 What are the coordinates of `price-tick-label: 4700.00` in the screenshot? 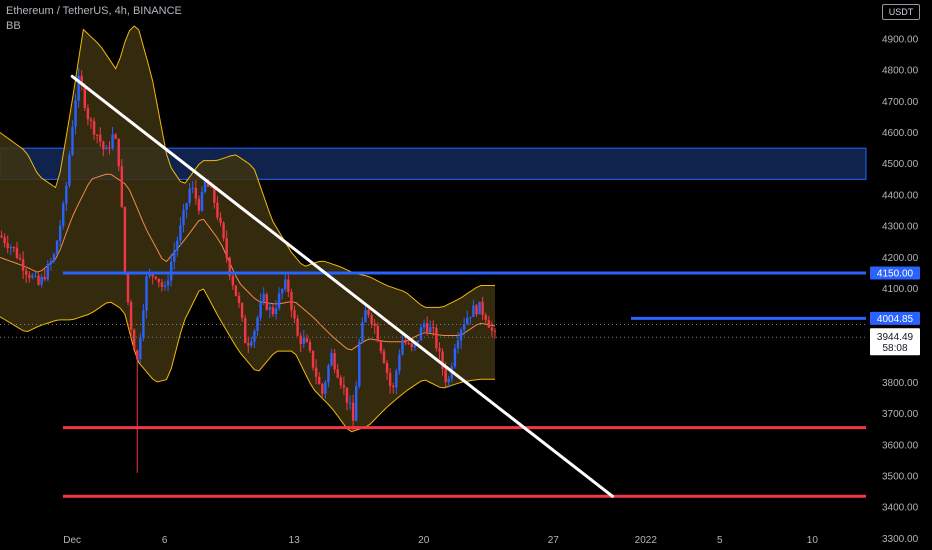 It's located at (900, 102).